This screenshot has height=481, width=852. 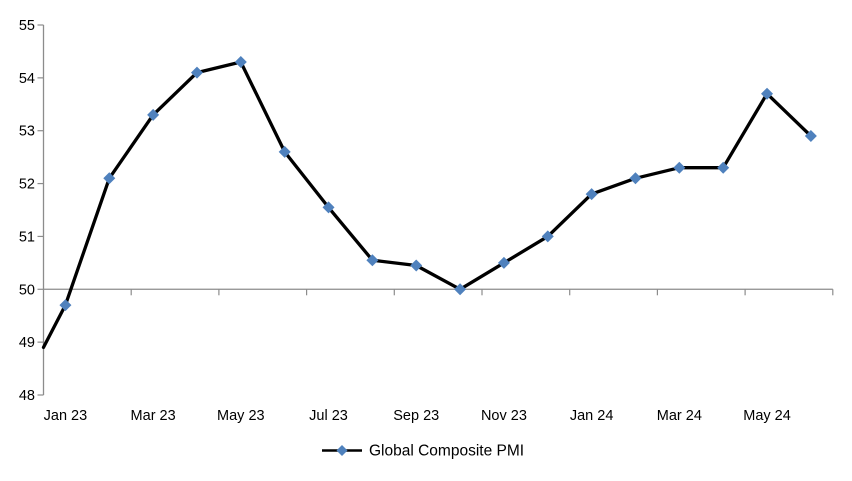 What do you see at coordinates (66, 416) in the screenshot?
I see `x-axis-label: Jan 23` at bounding box center [66, 416].